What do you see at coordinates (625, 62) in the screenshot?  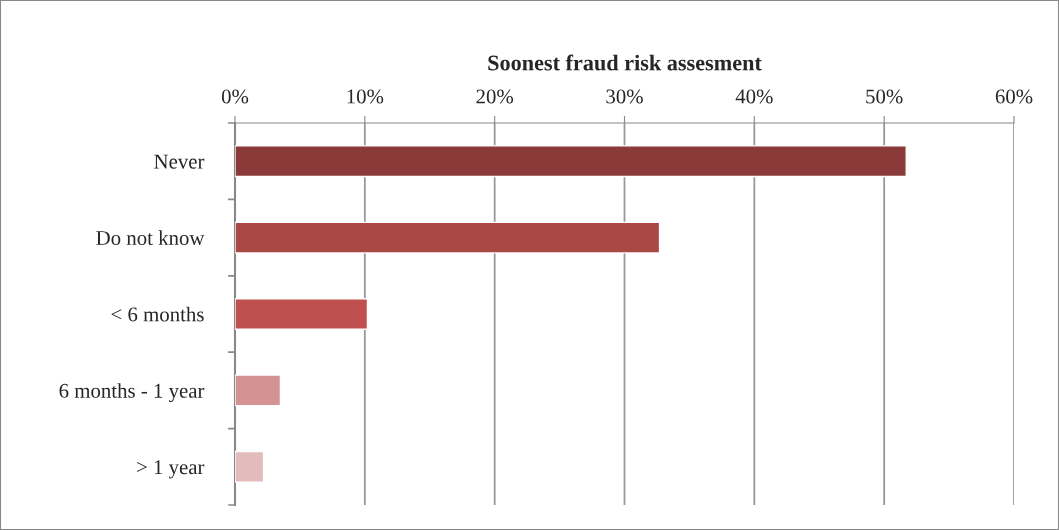 I see `chart-title: Soonest fraud risk assesment` at bounding box center [625, 62].